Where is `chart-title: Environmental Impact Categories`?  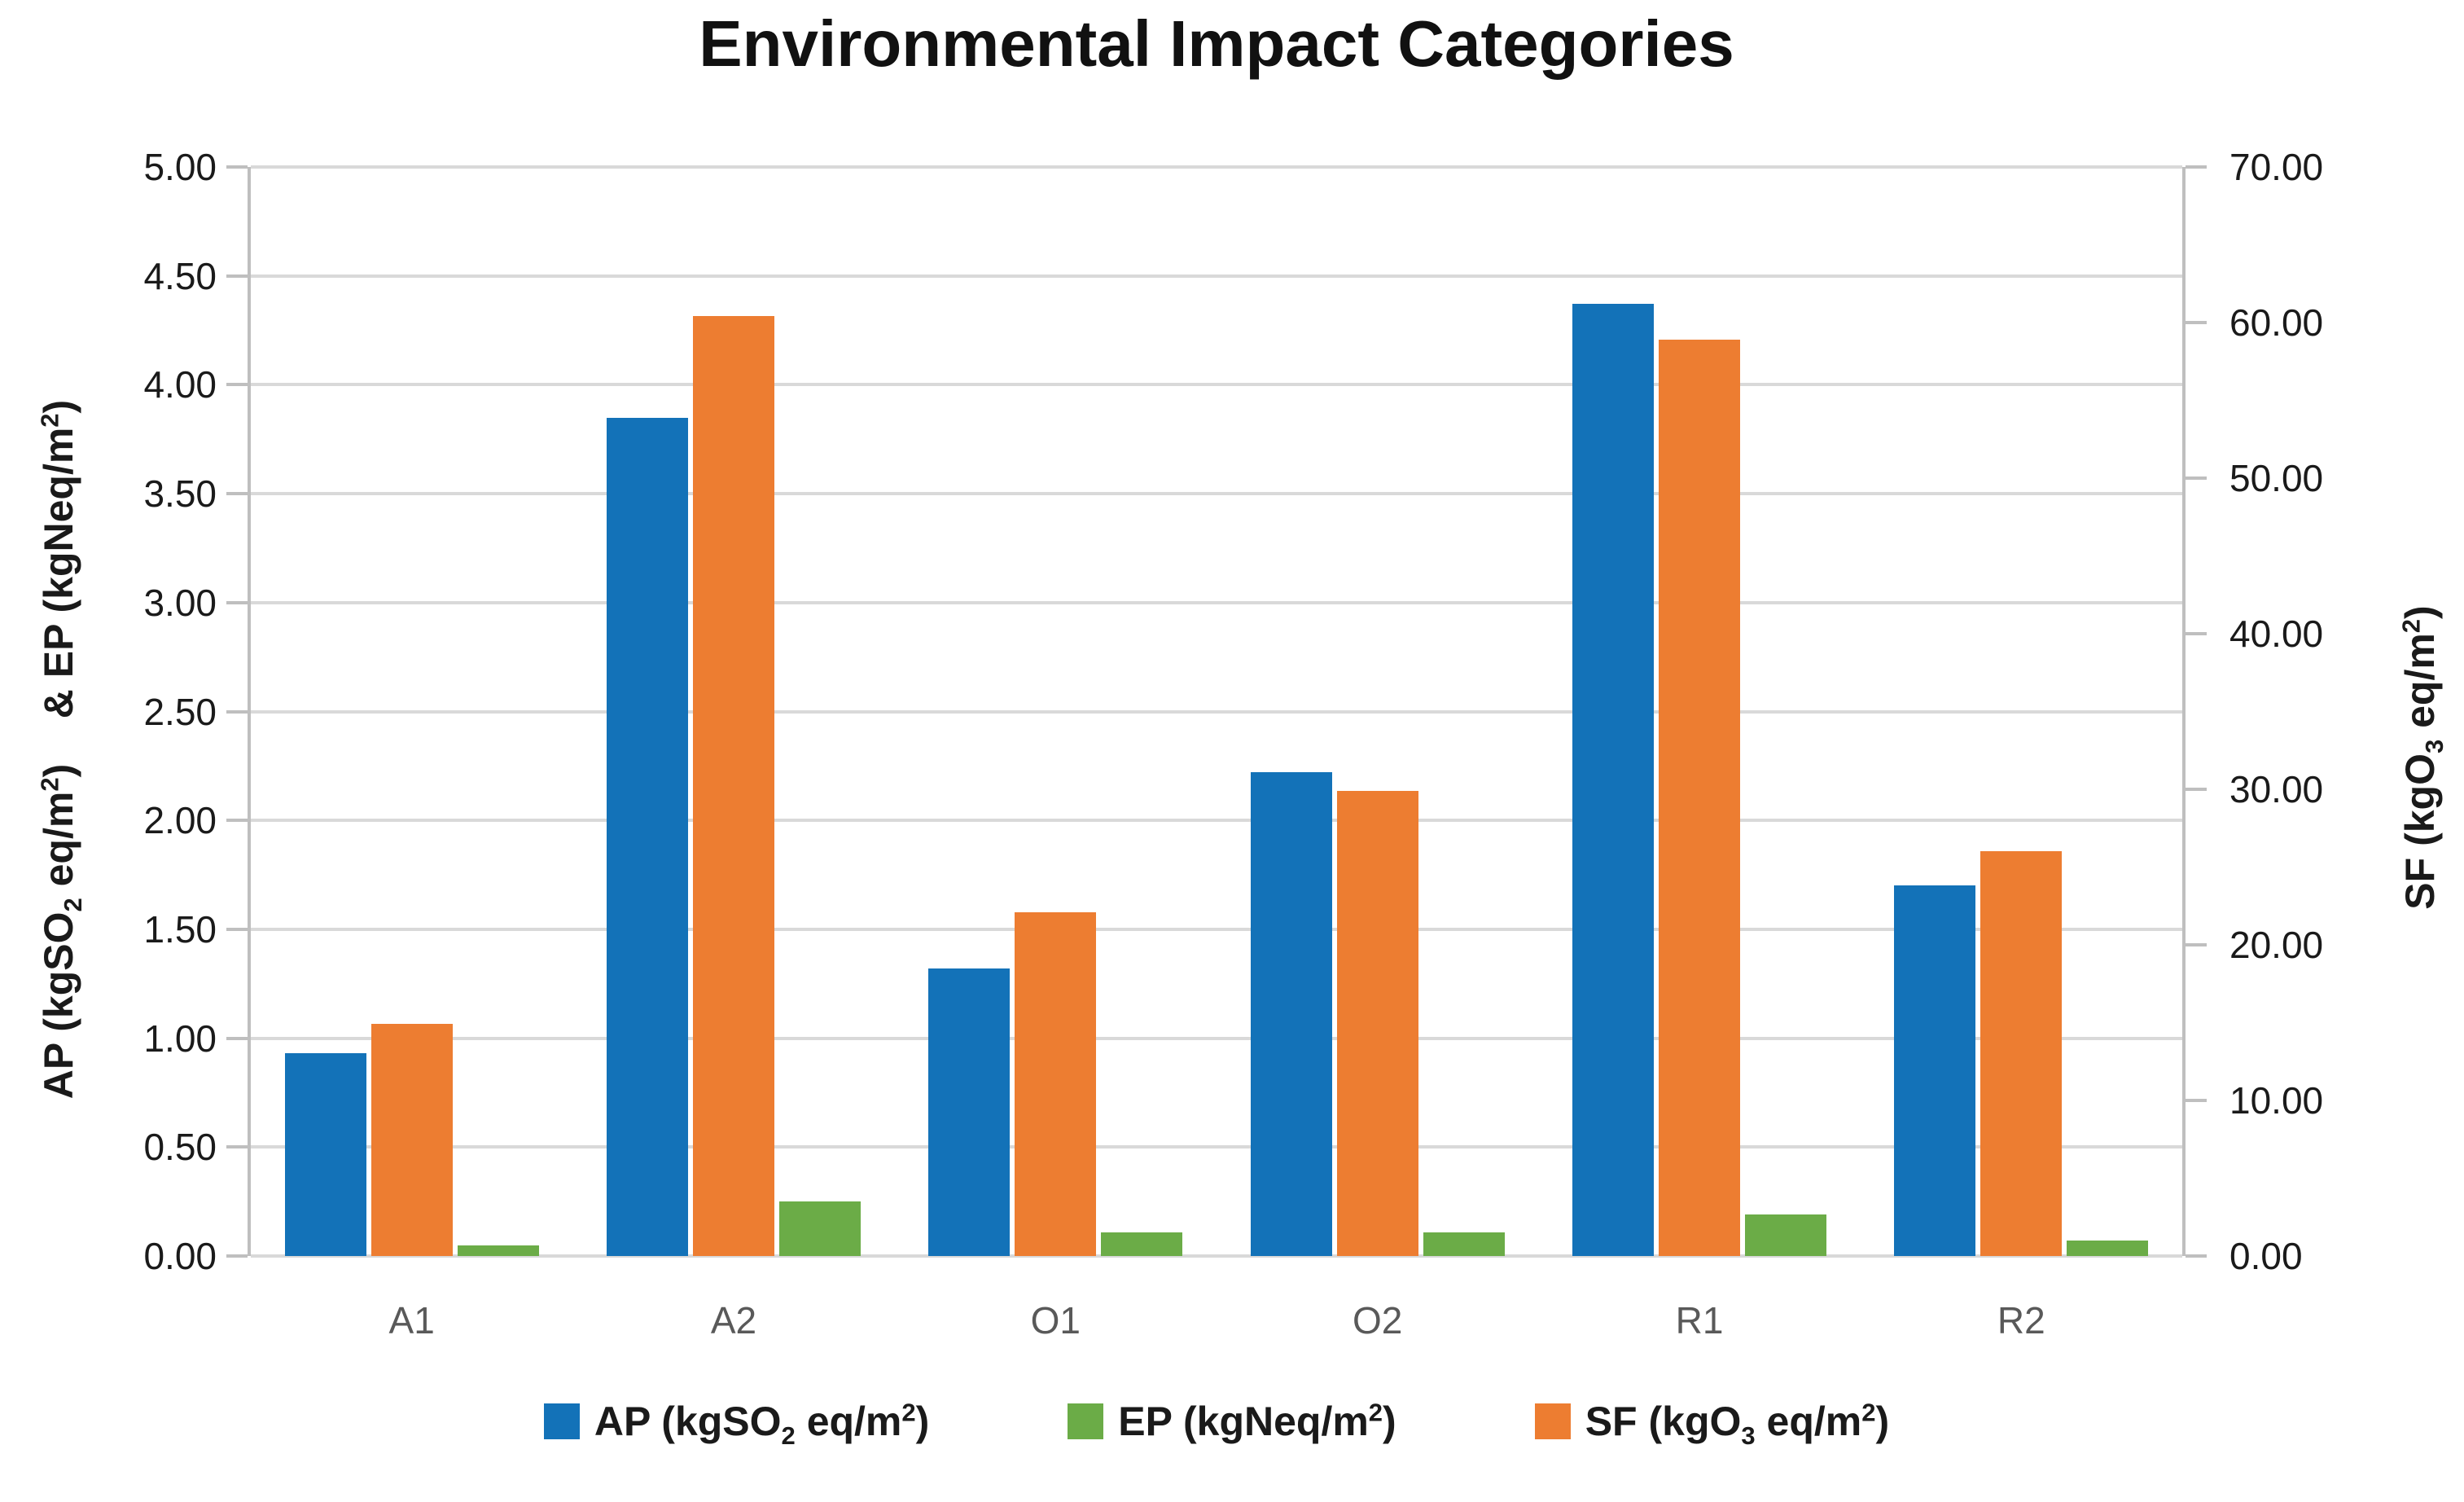 chart-title: Environmental Impact Categories is located at coordinates (1216, 43).